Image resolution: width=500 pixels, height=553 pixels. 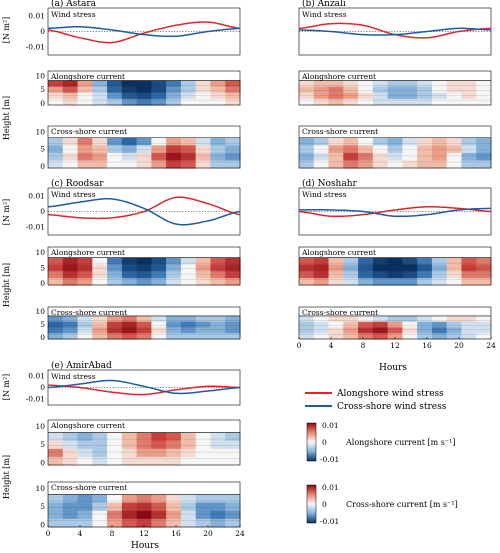 I want to click on wind-stress-label: Wind stress, so click(x=324, y=194).